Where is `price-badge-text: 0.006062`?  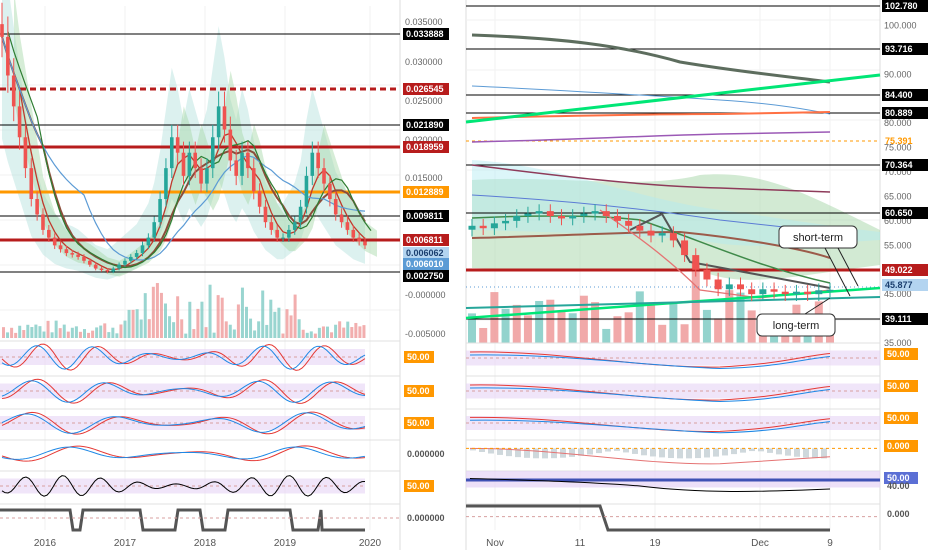
price-badge-text: 0.006062 is located at coordinates (425, 253).